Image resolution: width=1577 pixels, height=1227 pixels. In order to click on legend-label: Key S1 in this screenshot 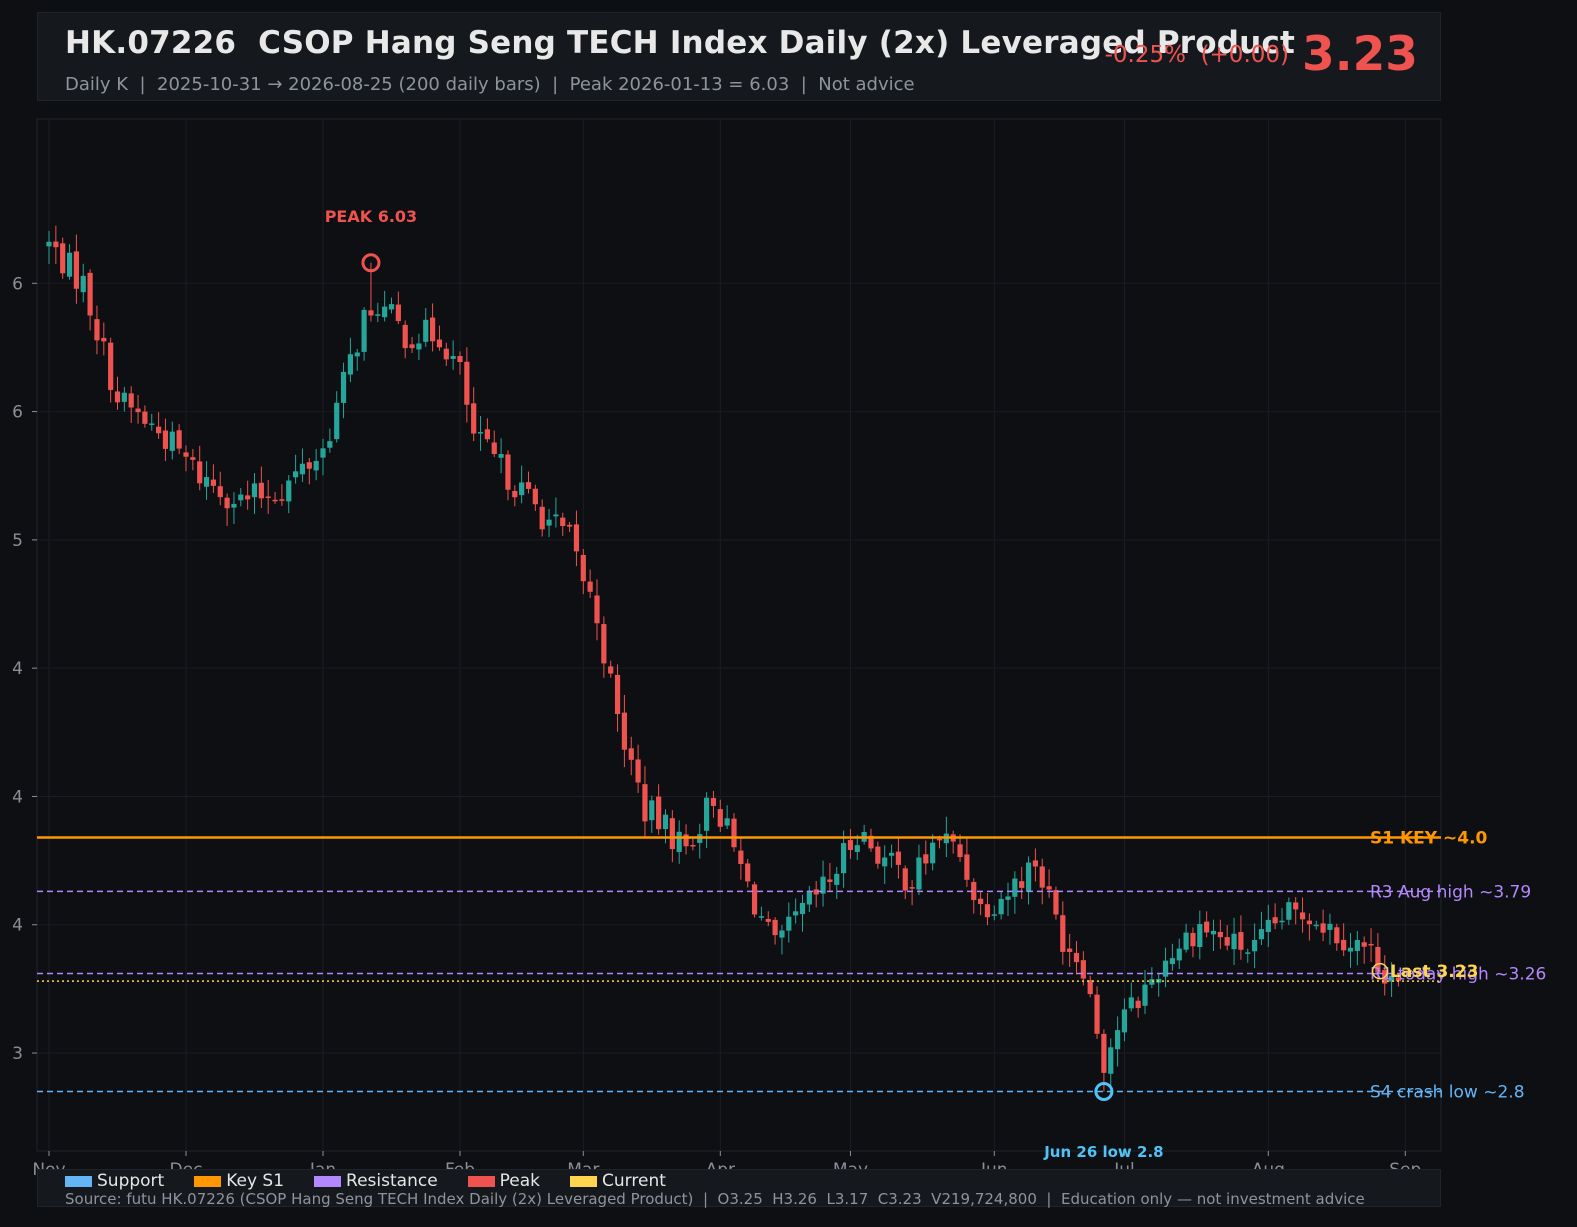, I will do `click(255, 1181)`.